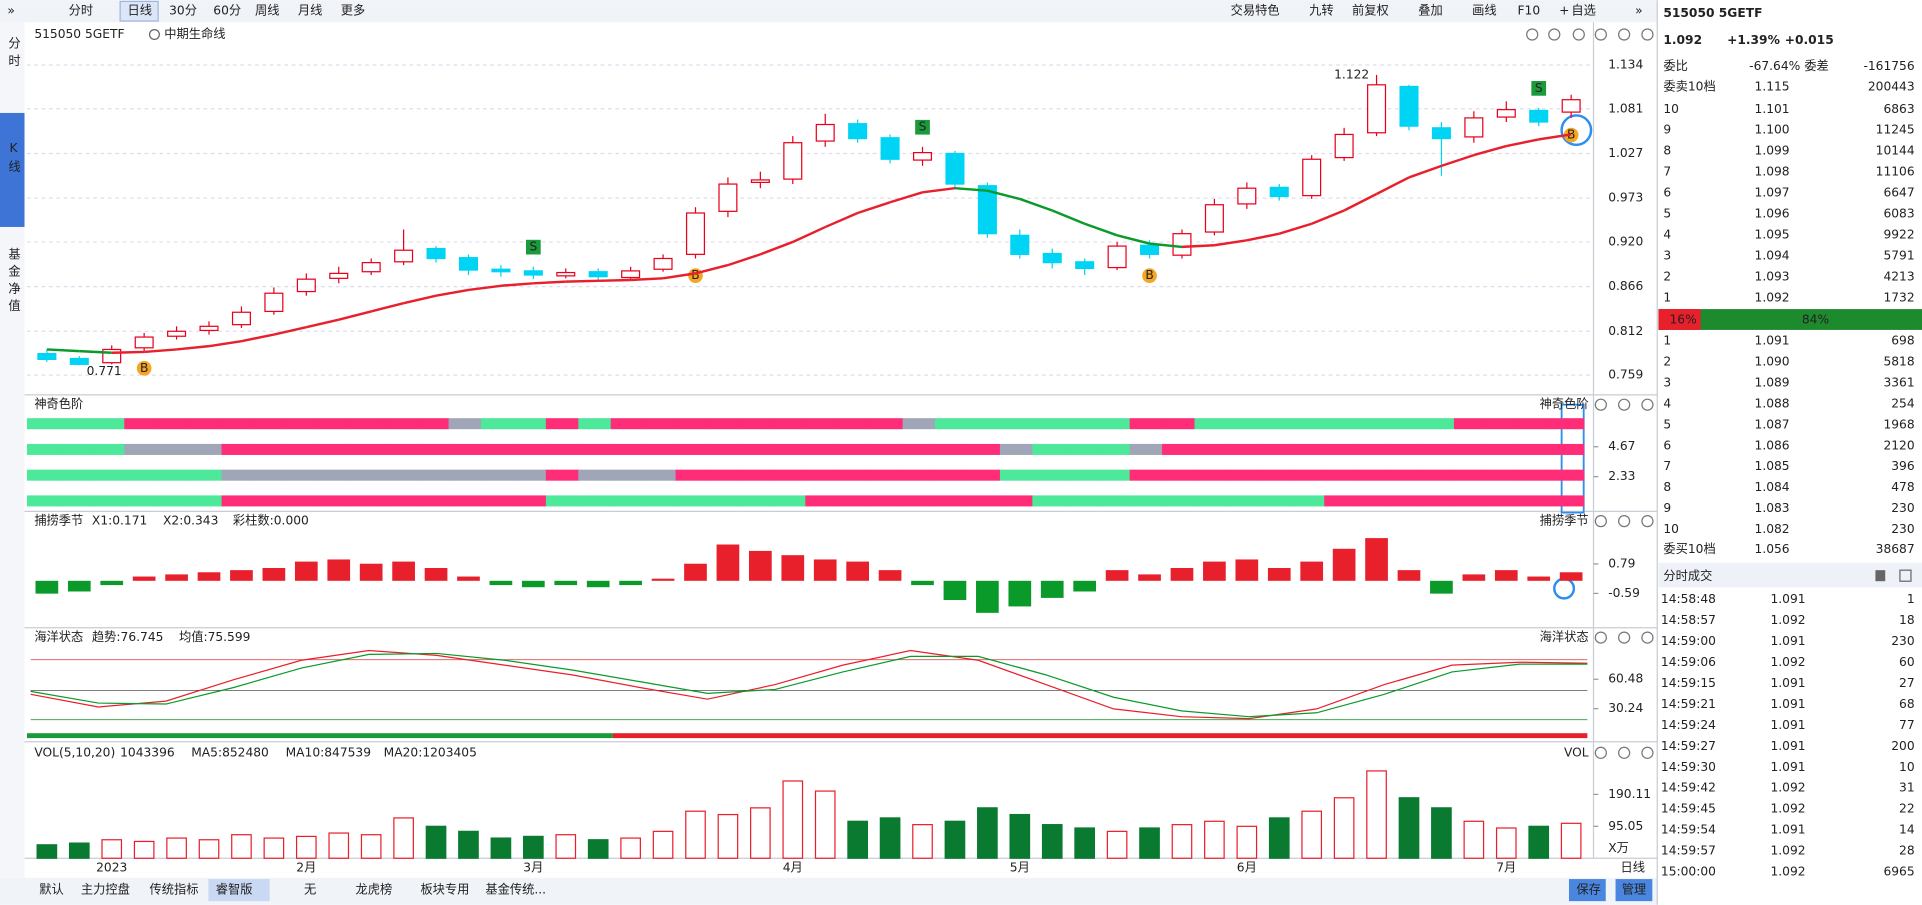  Describe the element at coordinates (310, 11) in the screenshot. I see `toolbar-item: 月线` at that location.